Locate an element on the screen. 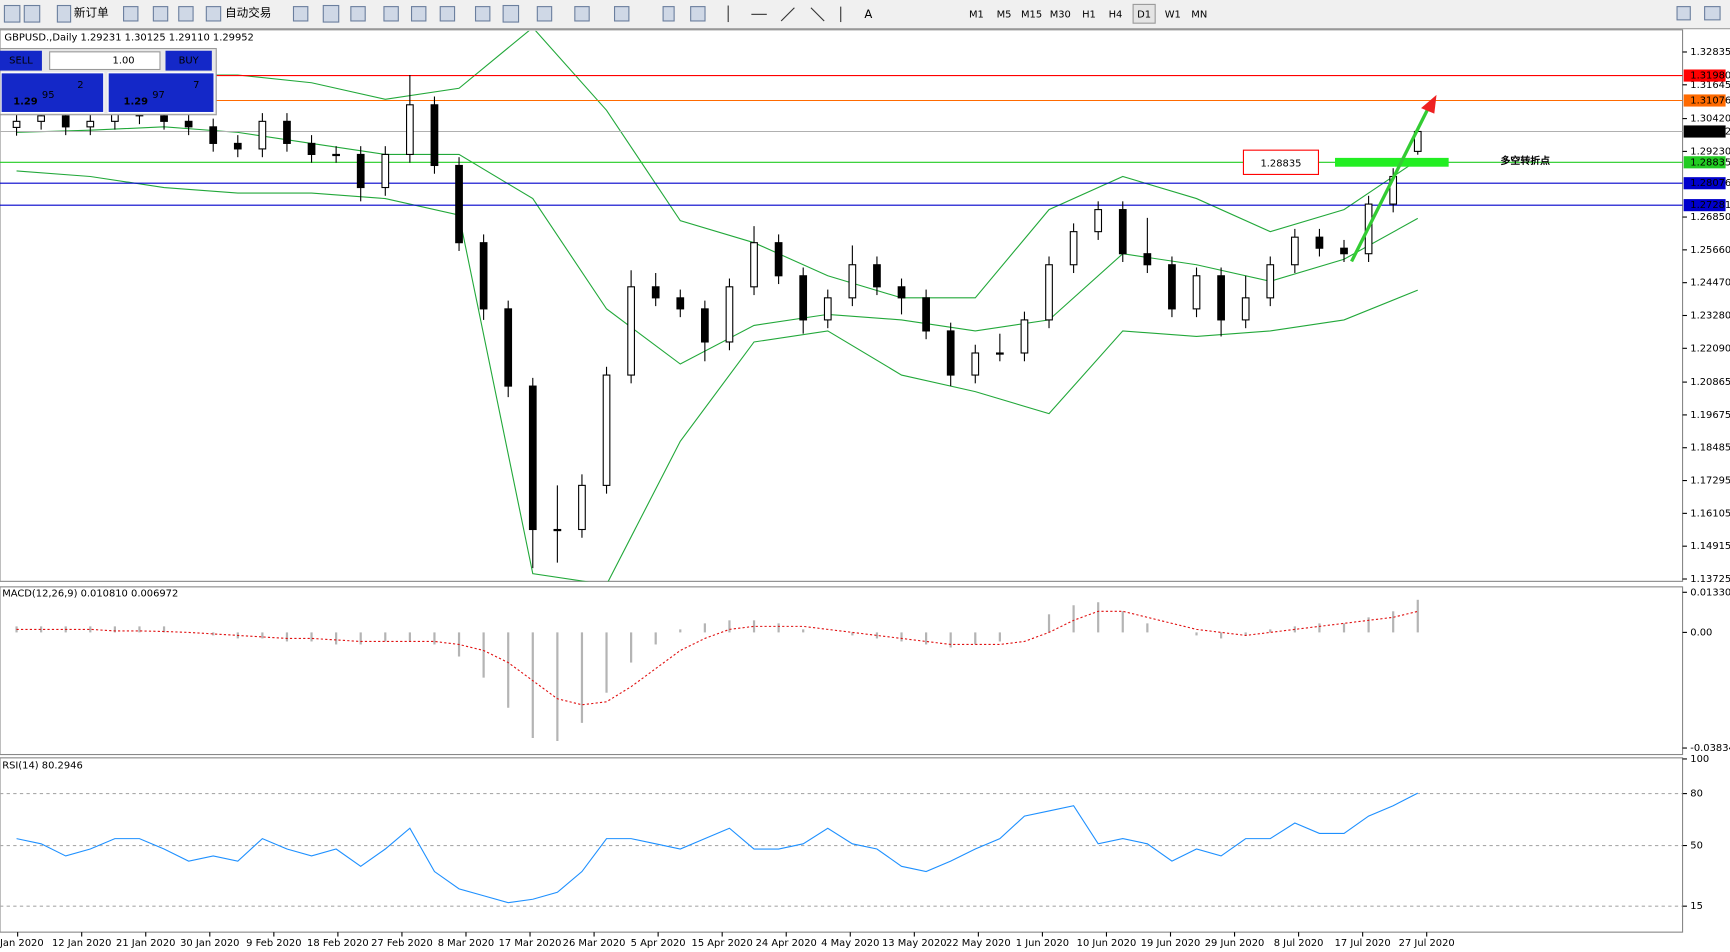  y-tick-label: 1.30420 is located at coordinates (1710, 119).